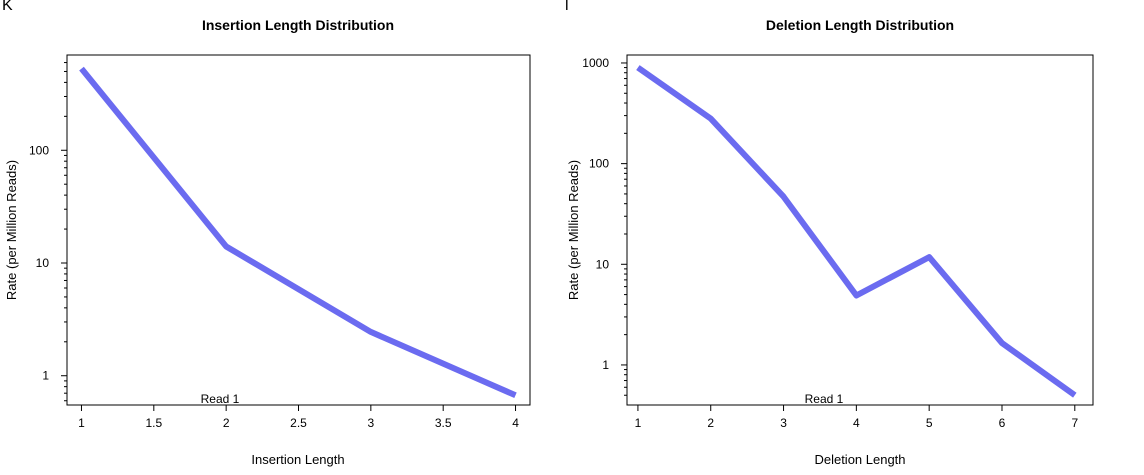 Image resolution: width=1144 pixels, height=475 pixels. Describe the element at coordinates (860, 25) in the screenshot. I see `chart-title: Deletion Length Distribution` at that location.